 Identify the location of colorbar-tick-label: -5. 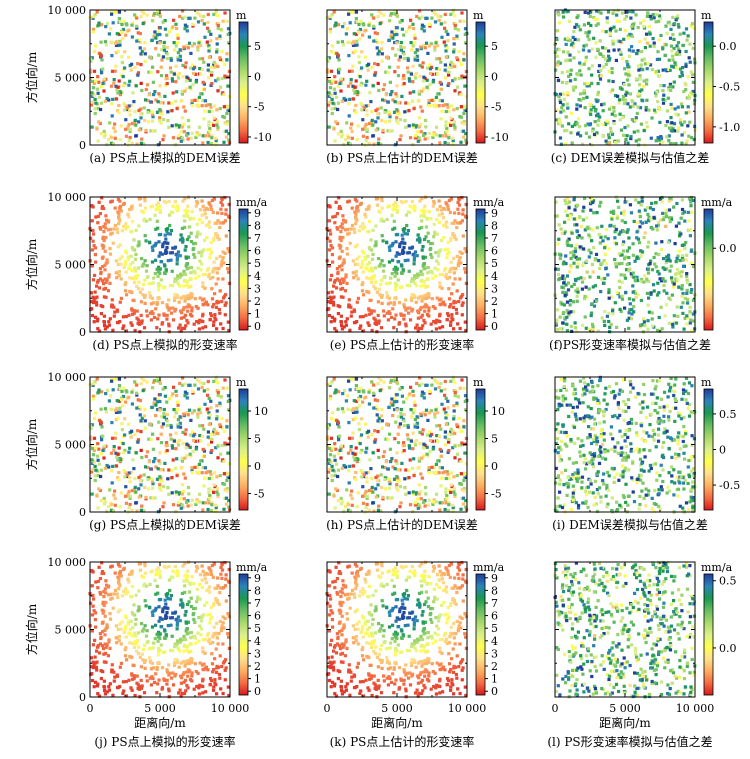
(496, 107).